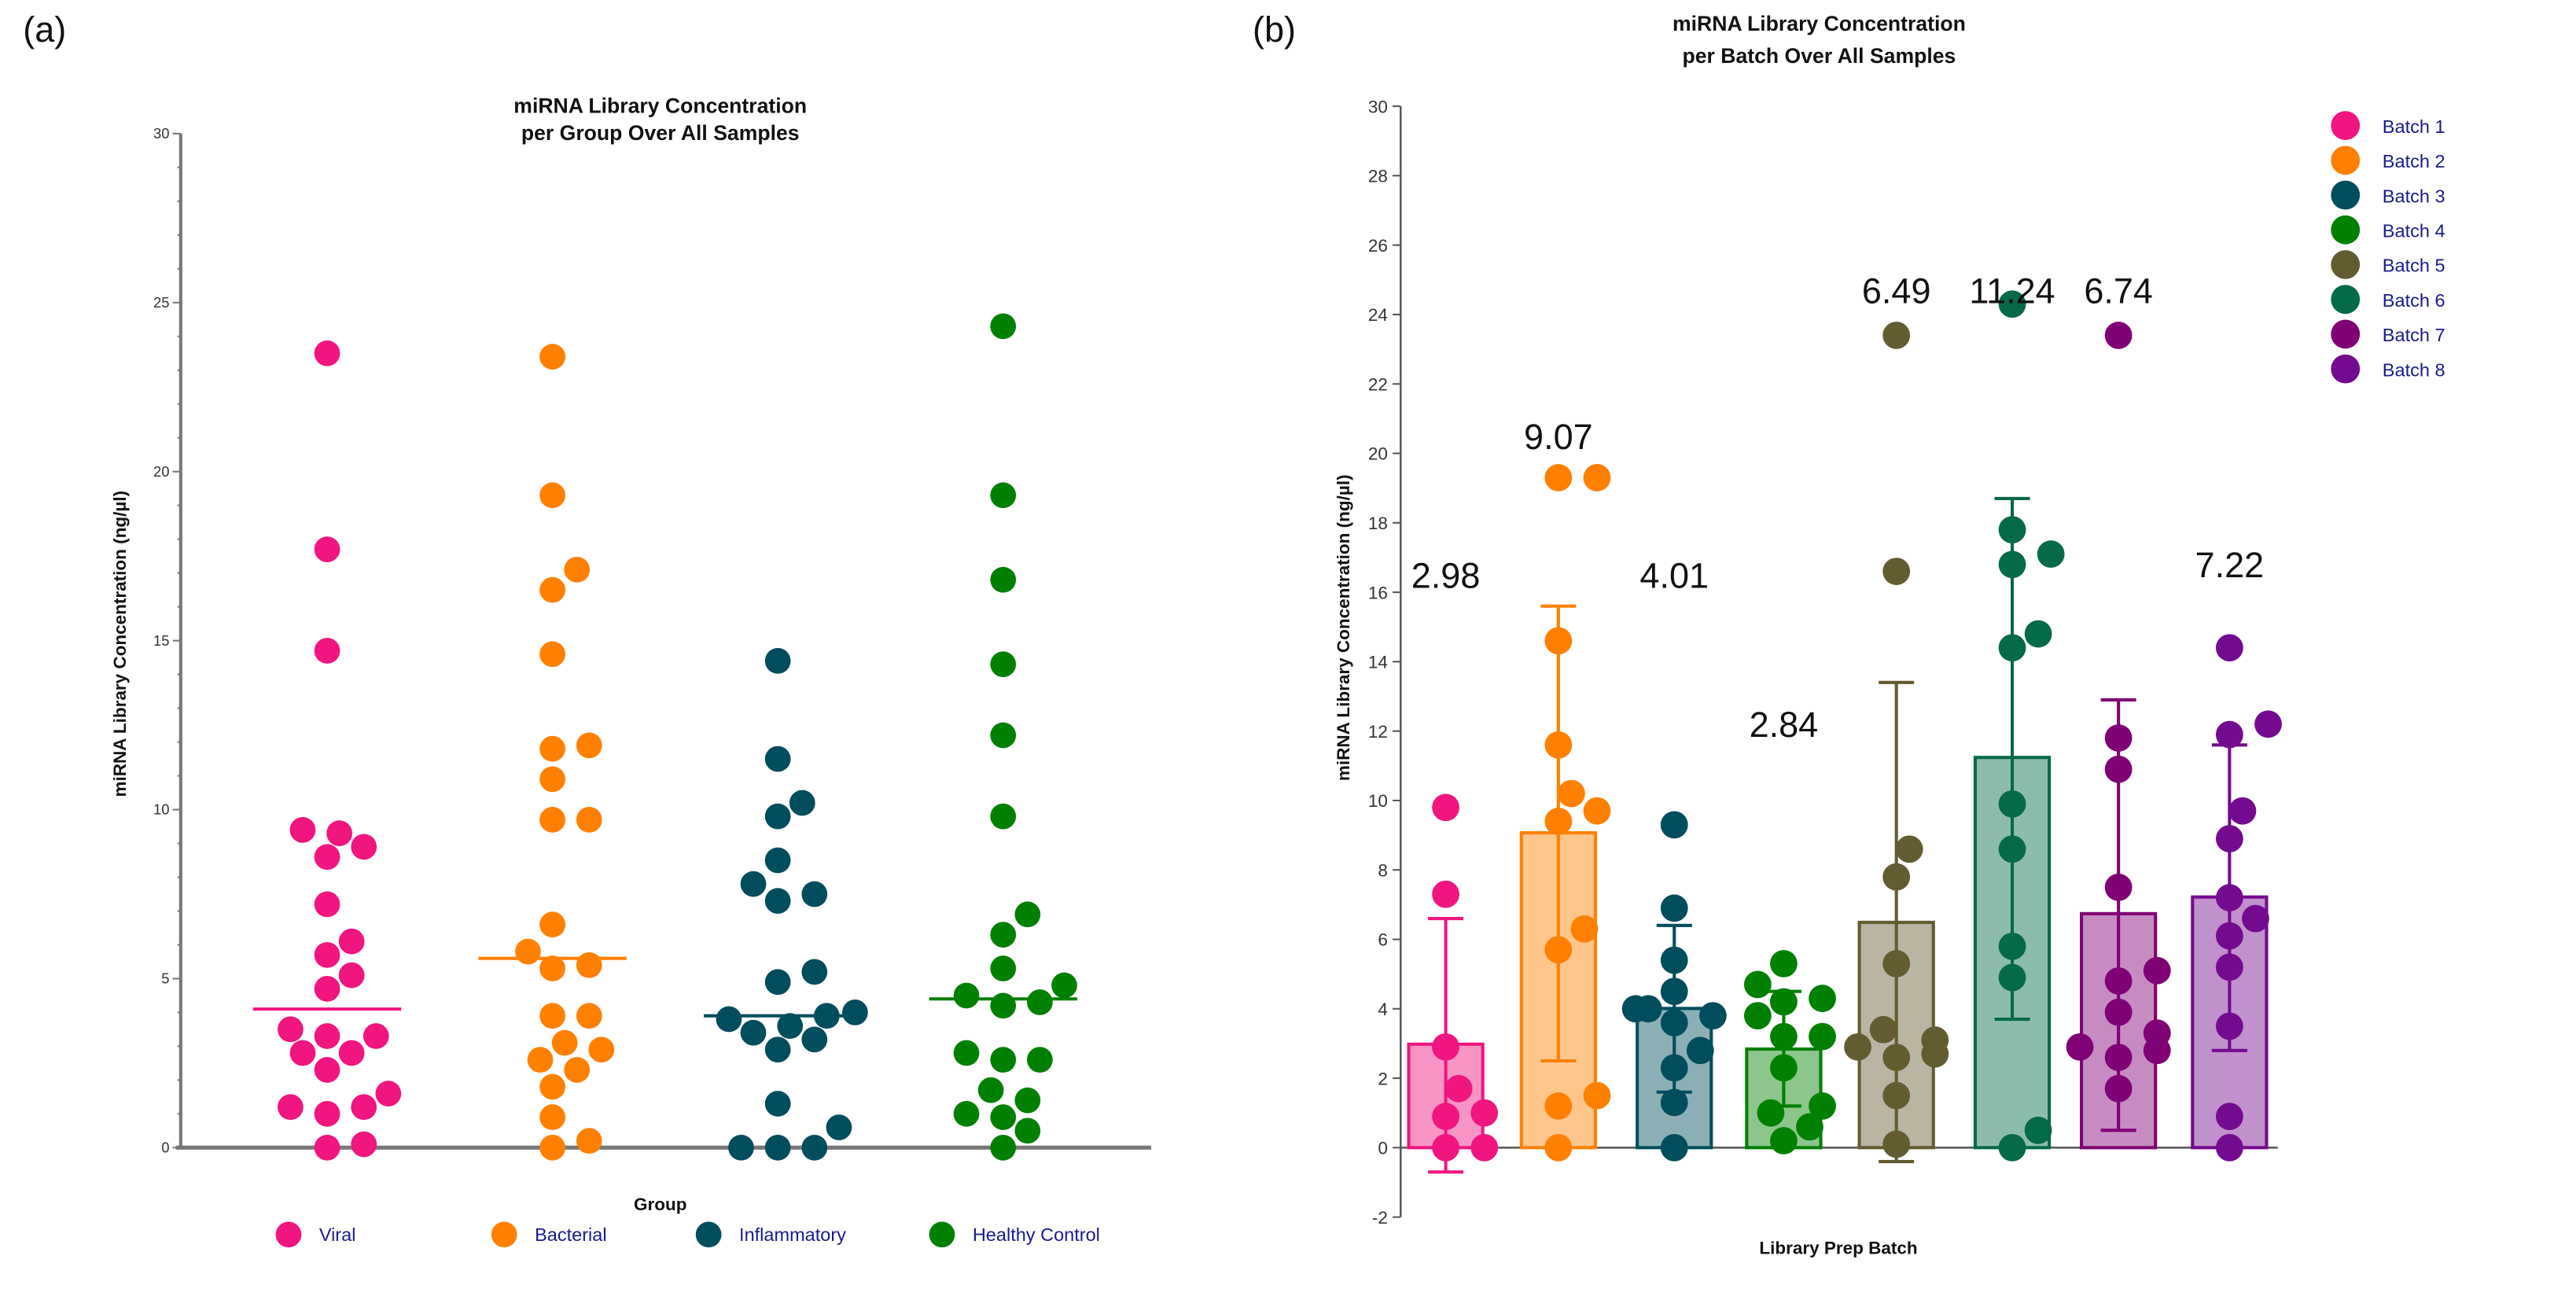 The height and width of the screenshot is (1307, 2576). I want to click on legend-label: Batch 1, so click(2414, 126).